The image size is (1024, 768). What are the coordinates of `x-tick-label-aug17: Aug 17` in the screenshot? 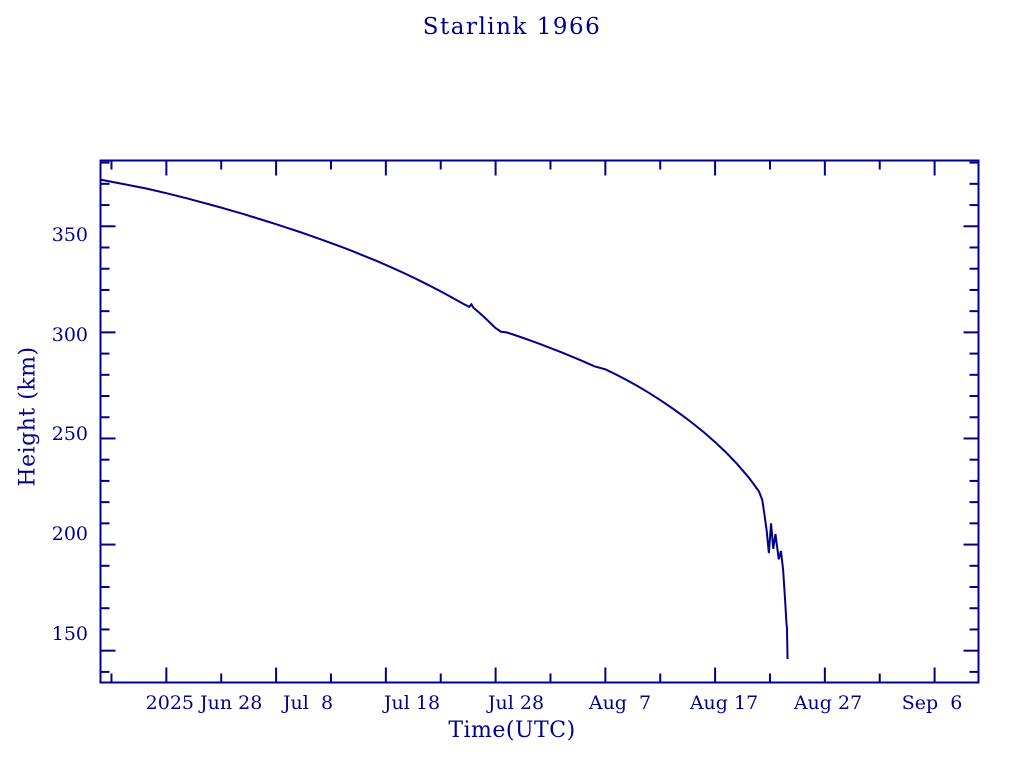 It's located at (724, 703).